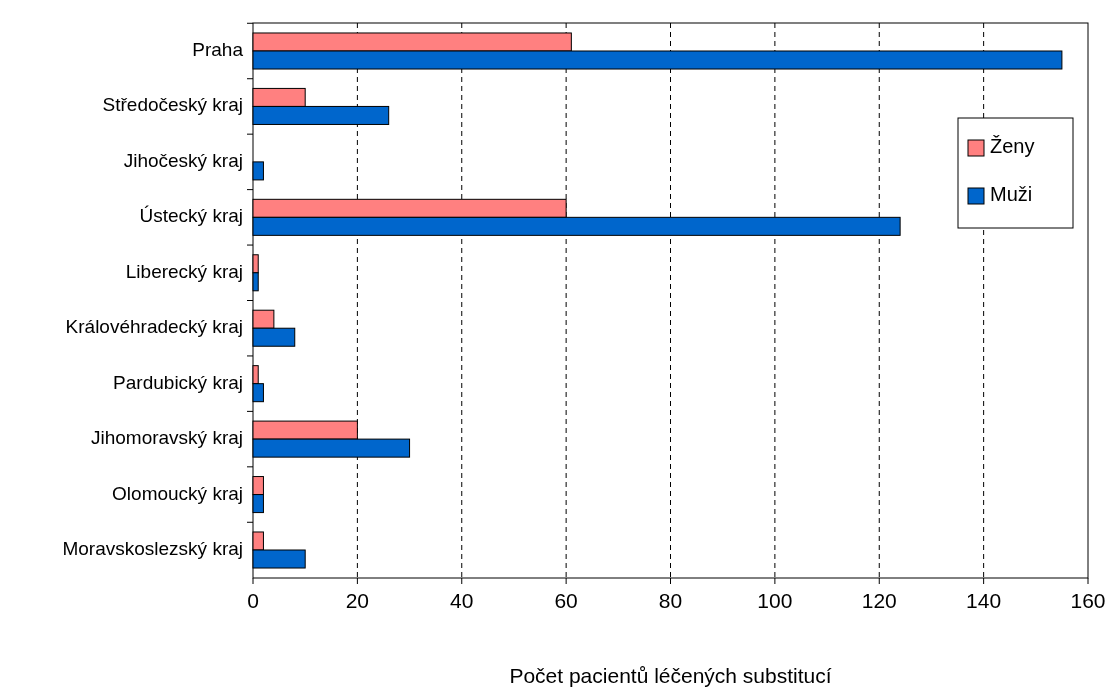 This screenshot has height=700, width=1116. What do you see at coordinates (775, 600) in the screenshot?
I see `x-tick-label: 100` at bounding box center [775, 600].